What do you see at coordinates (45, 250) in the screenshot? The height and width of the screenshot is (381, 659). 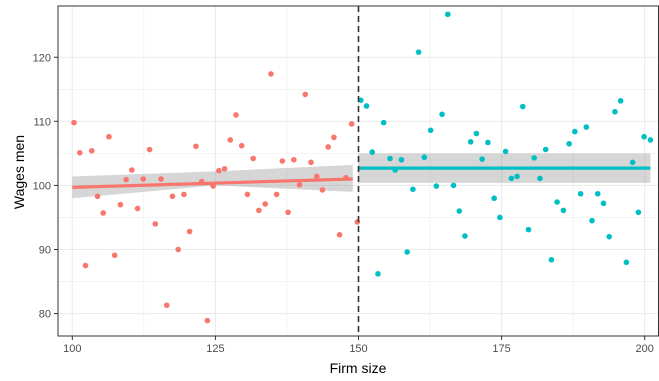 I see `y-tick-label: 90` at bounding box center [45, 250].